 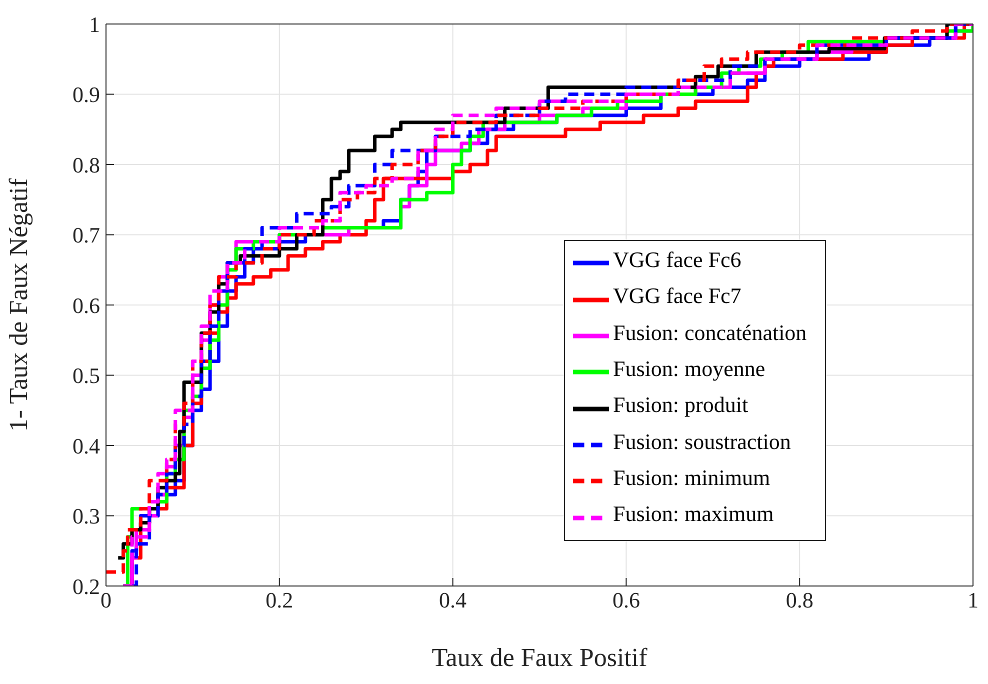 What do you see at coordinates (86, 375) in the screenshot?
I see `y-tick-label: 0.5` at bounding box center [86, 375].